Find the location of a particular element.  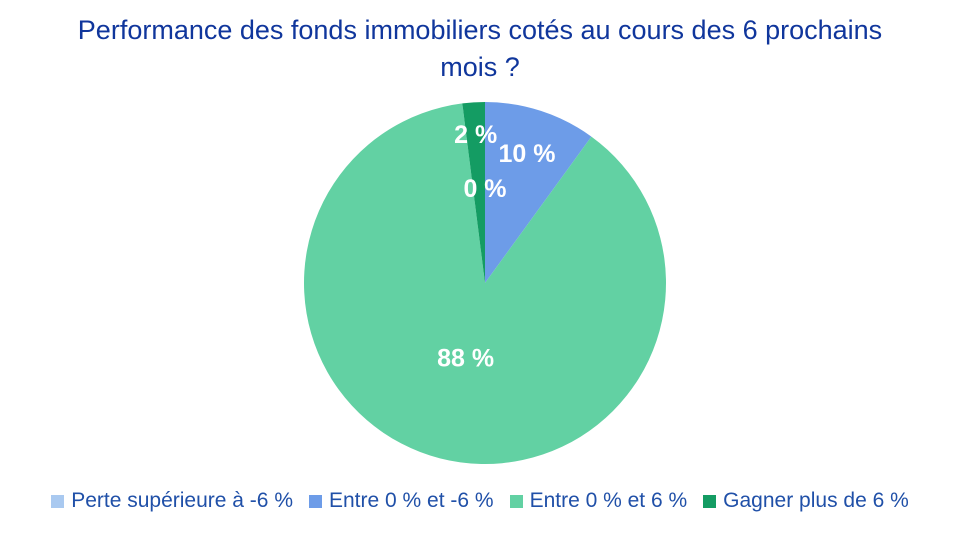

legend-item-1: Entre 0 % et -6 % is located at coordinates (401, 501).